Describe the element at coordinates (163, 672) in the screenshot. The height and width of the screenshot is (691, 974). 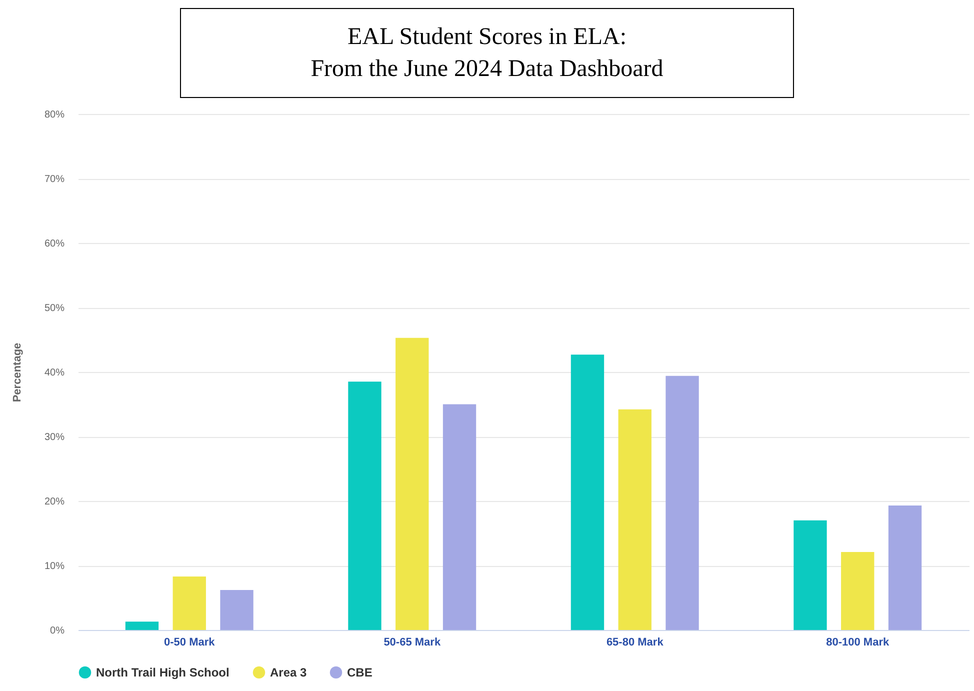
I see `legend-label: North Trail High School` at that location.